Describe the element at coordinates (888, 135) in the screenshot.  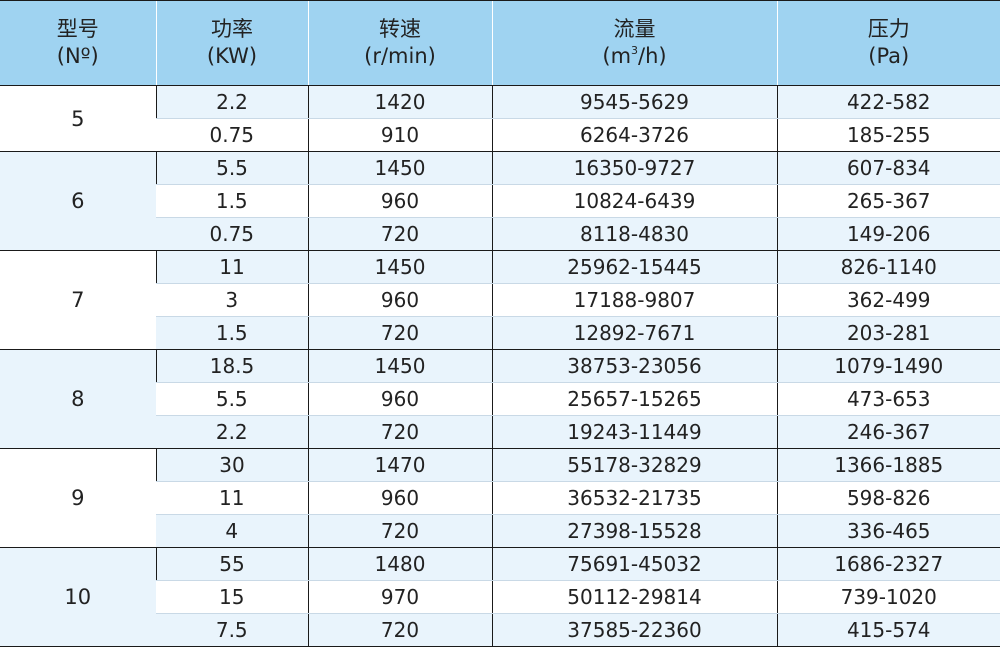
I see `cell-pressure: 185-255` at that location.